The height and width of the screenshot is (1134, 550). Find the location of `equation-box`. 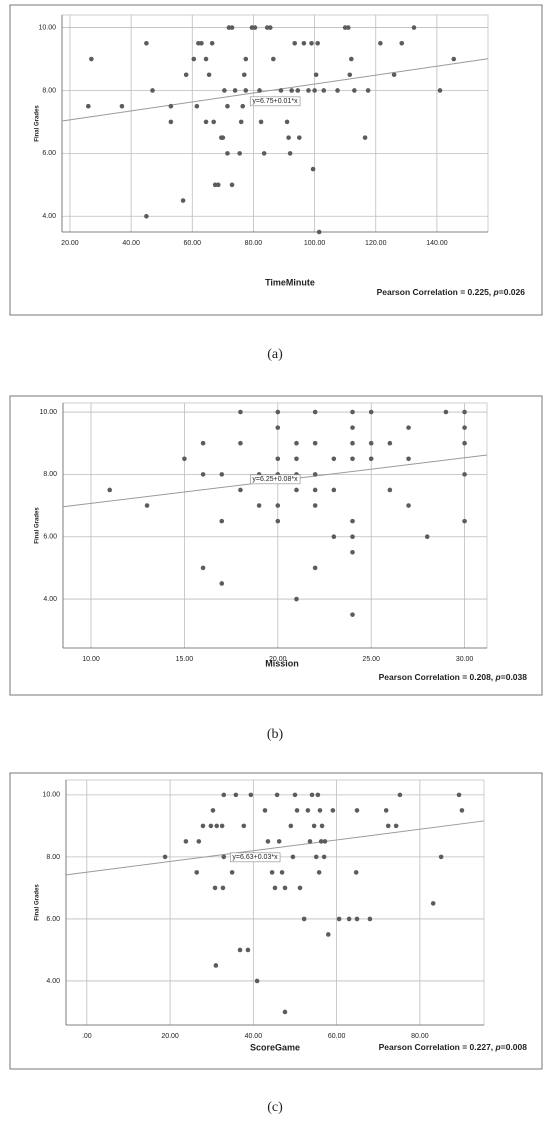

equation-box is located at coordinates (255, 857).